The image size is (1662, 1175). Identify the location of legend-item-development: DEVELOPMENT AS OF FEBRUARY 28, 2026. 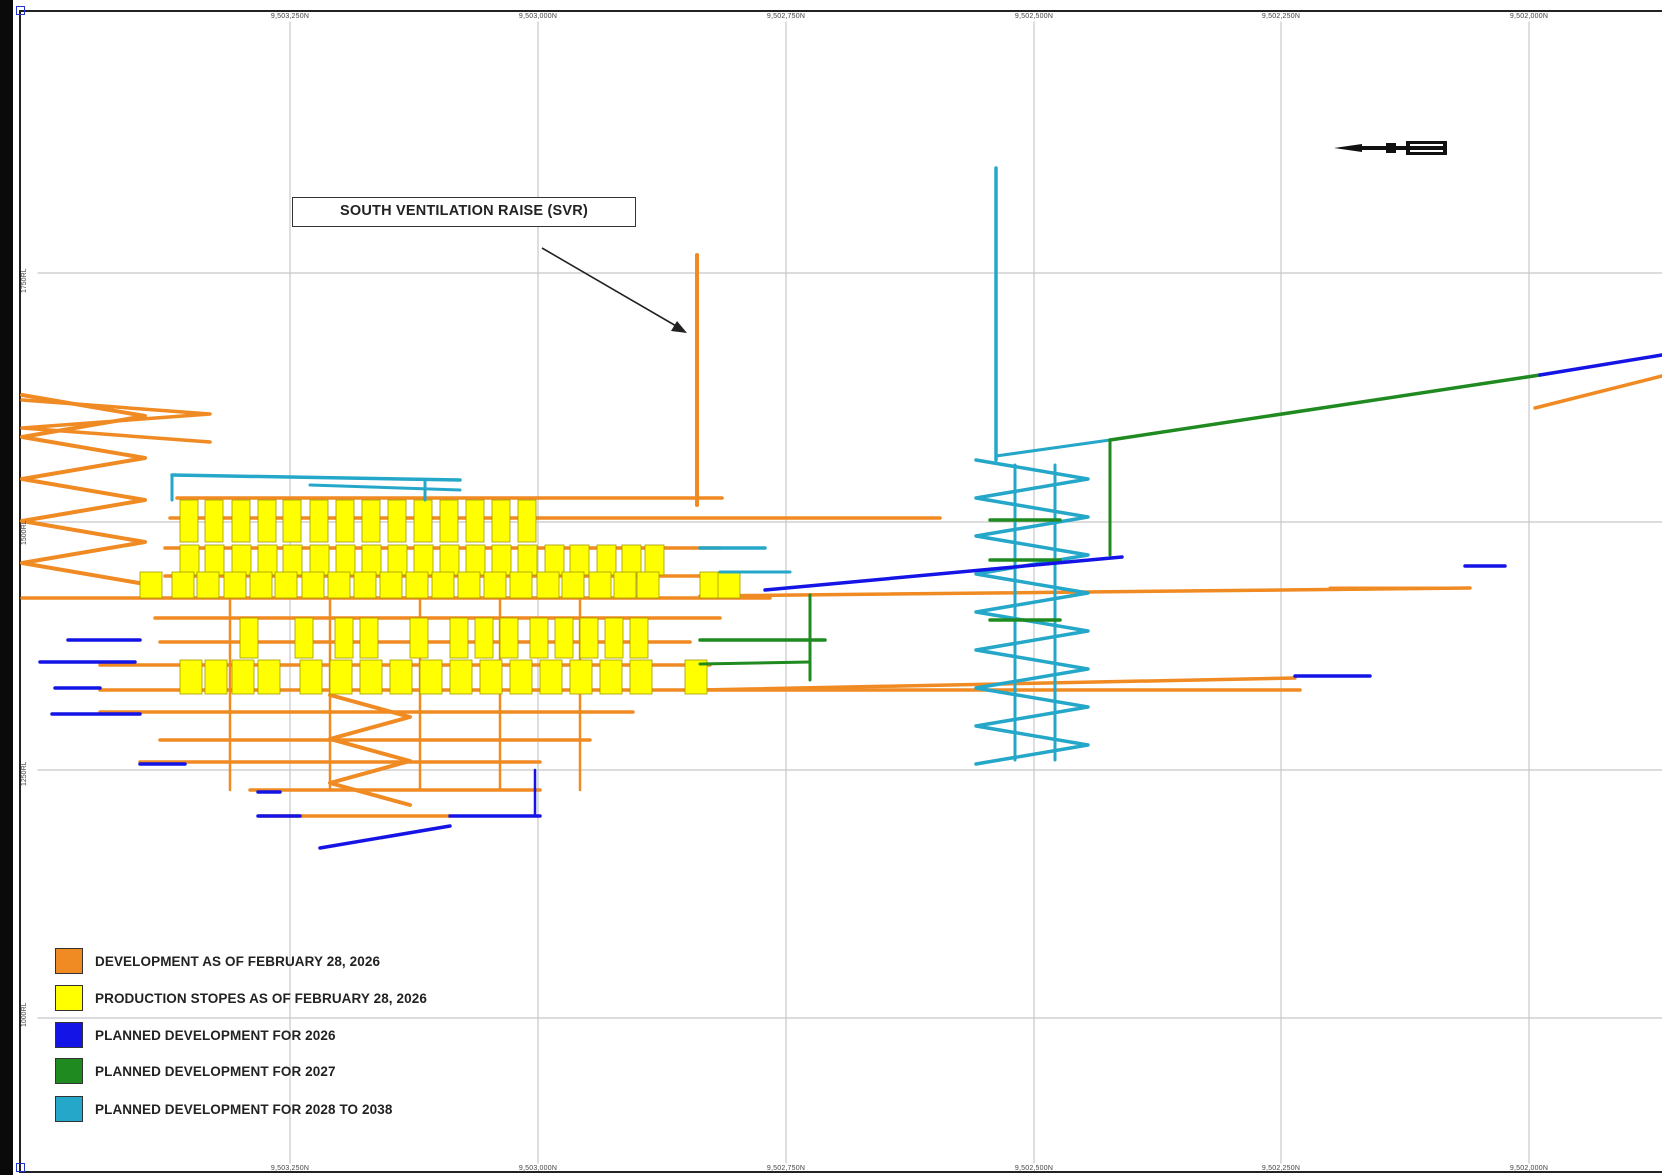
(217, 961).